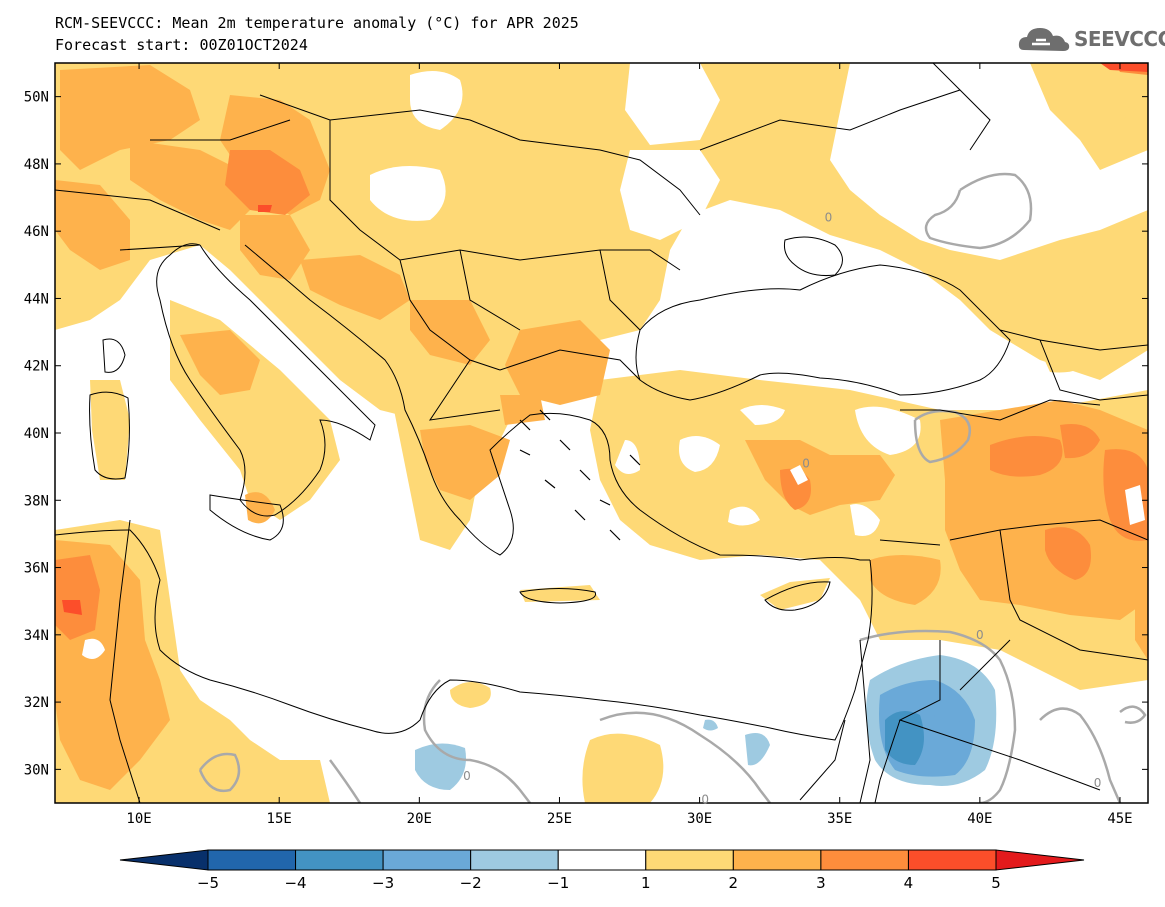 This screenshot has width=1165, height=907. I want to click on aegean-islands, so click(580, 475).